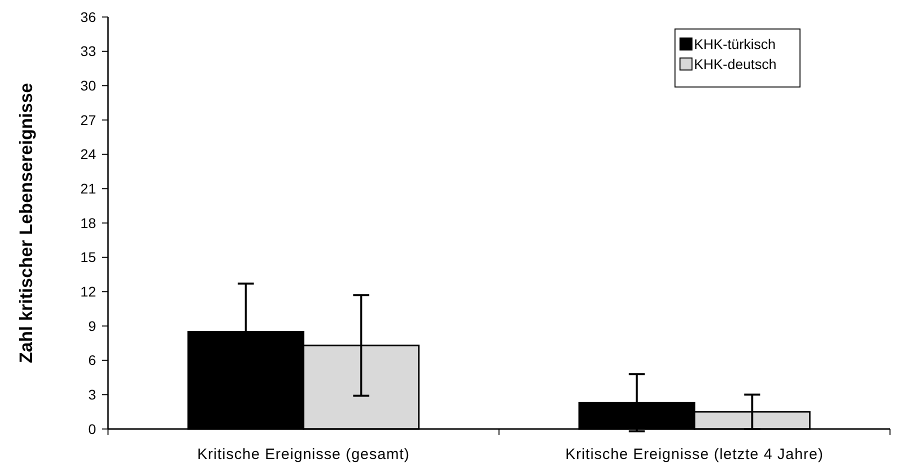 Image resolution: width=898 pixels, height=472 pixels. What do you see at coordinates (88, 292) in the screenshot?
I see `y-tick-label: 12` at bounding box center [88, 292].